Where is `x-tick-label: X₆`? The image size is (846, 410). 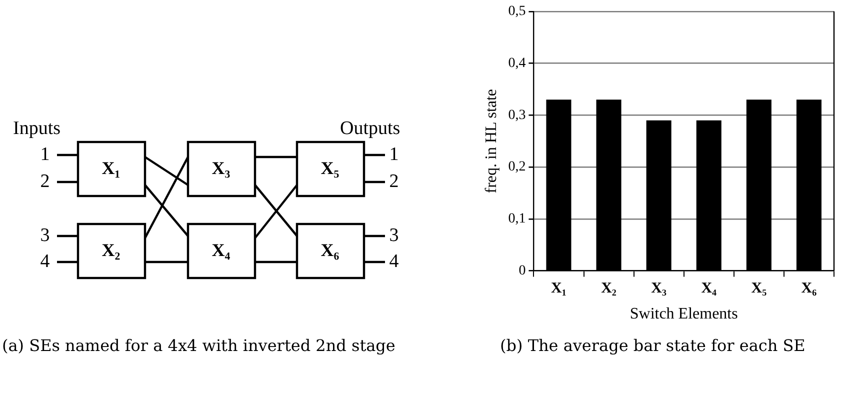
x-tick-label: X₆ is located at coordinates (809, 288).